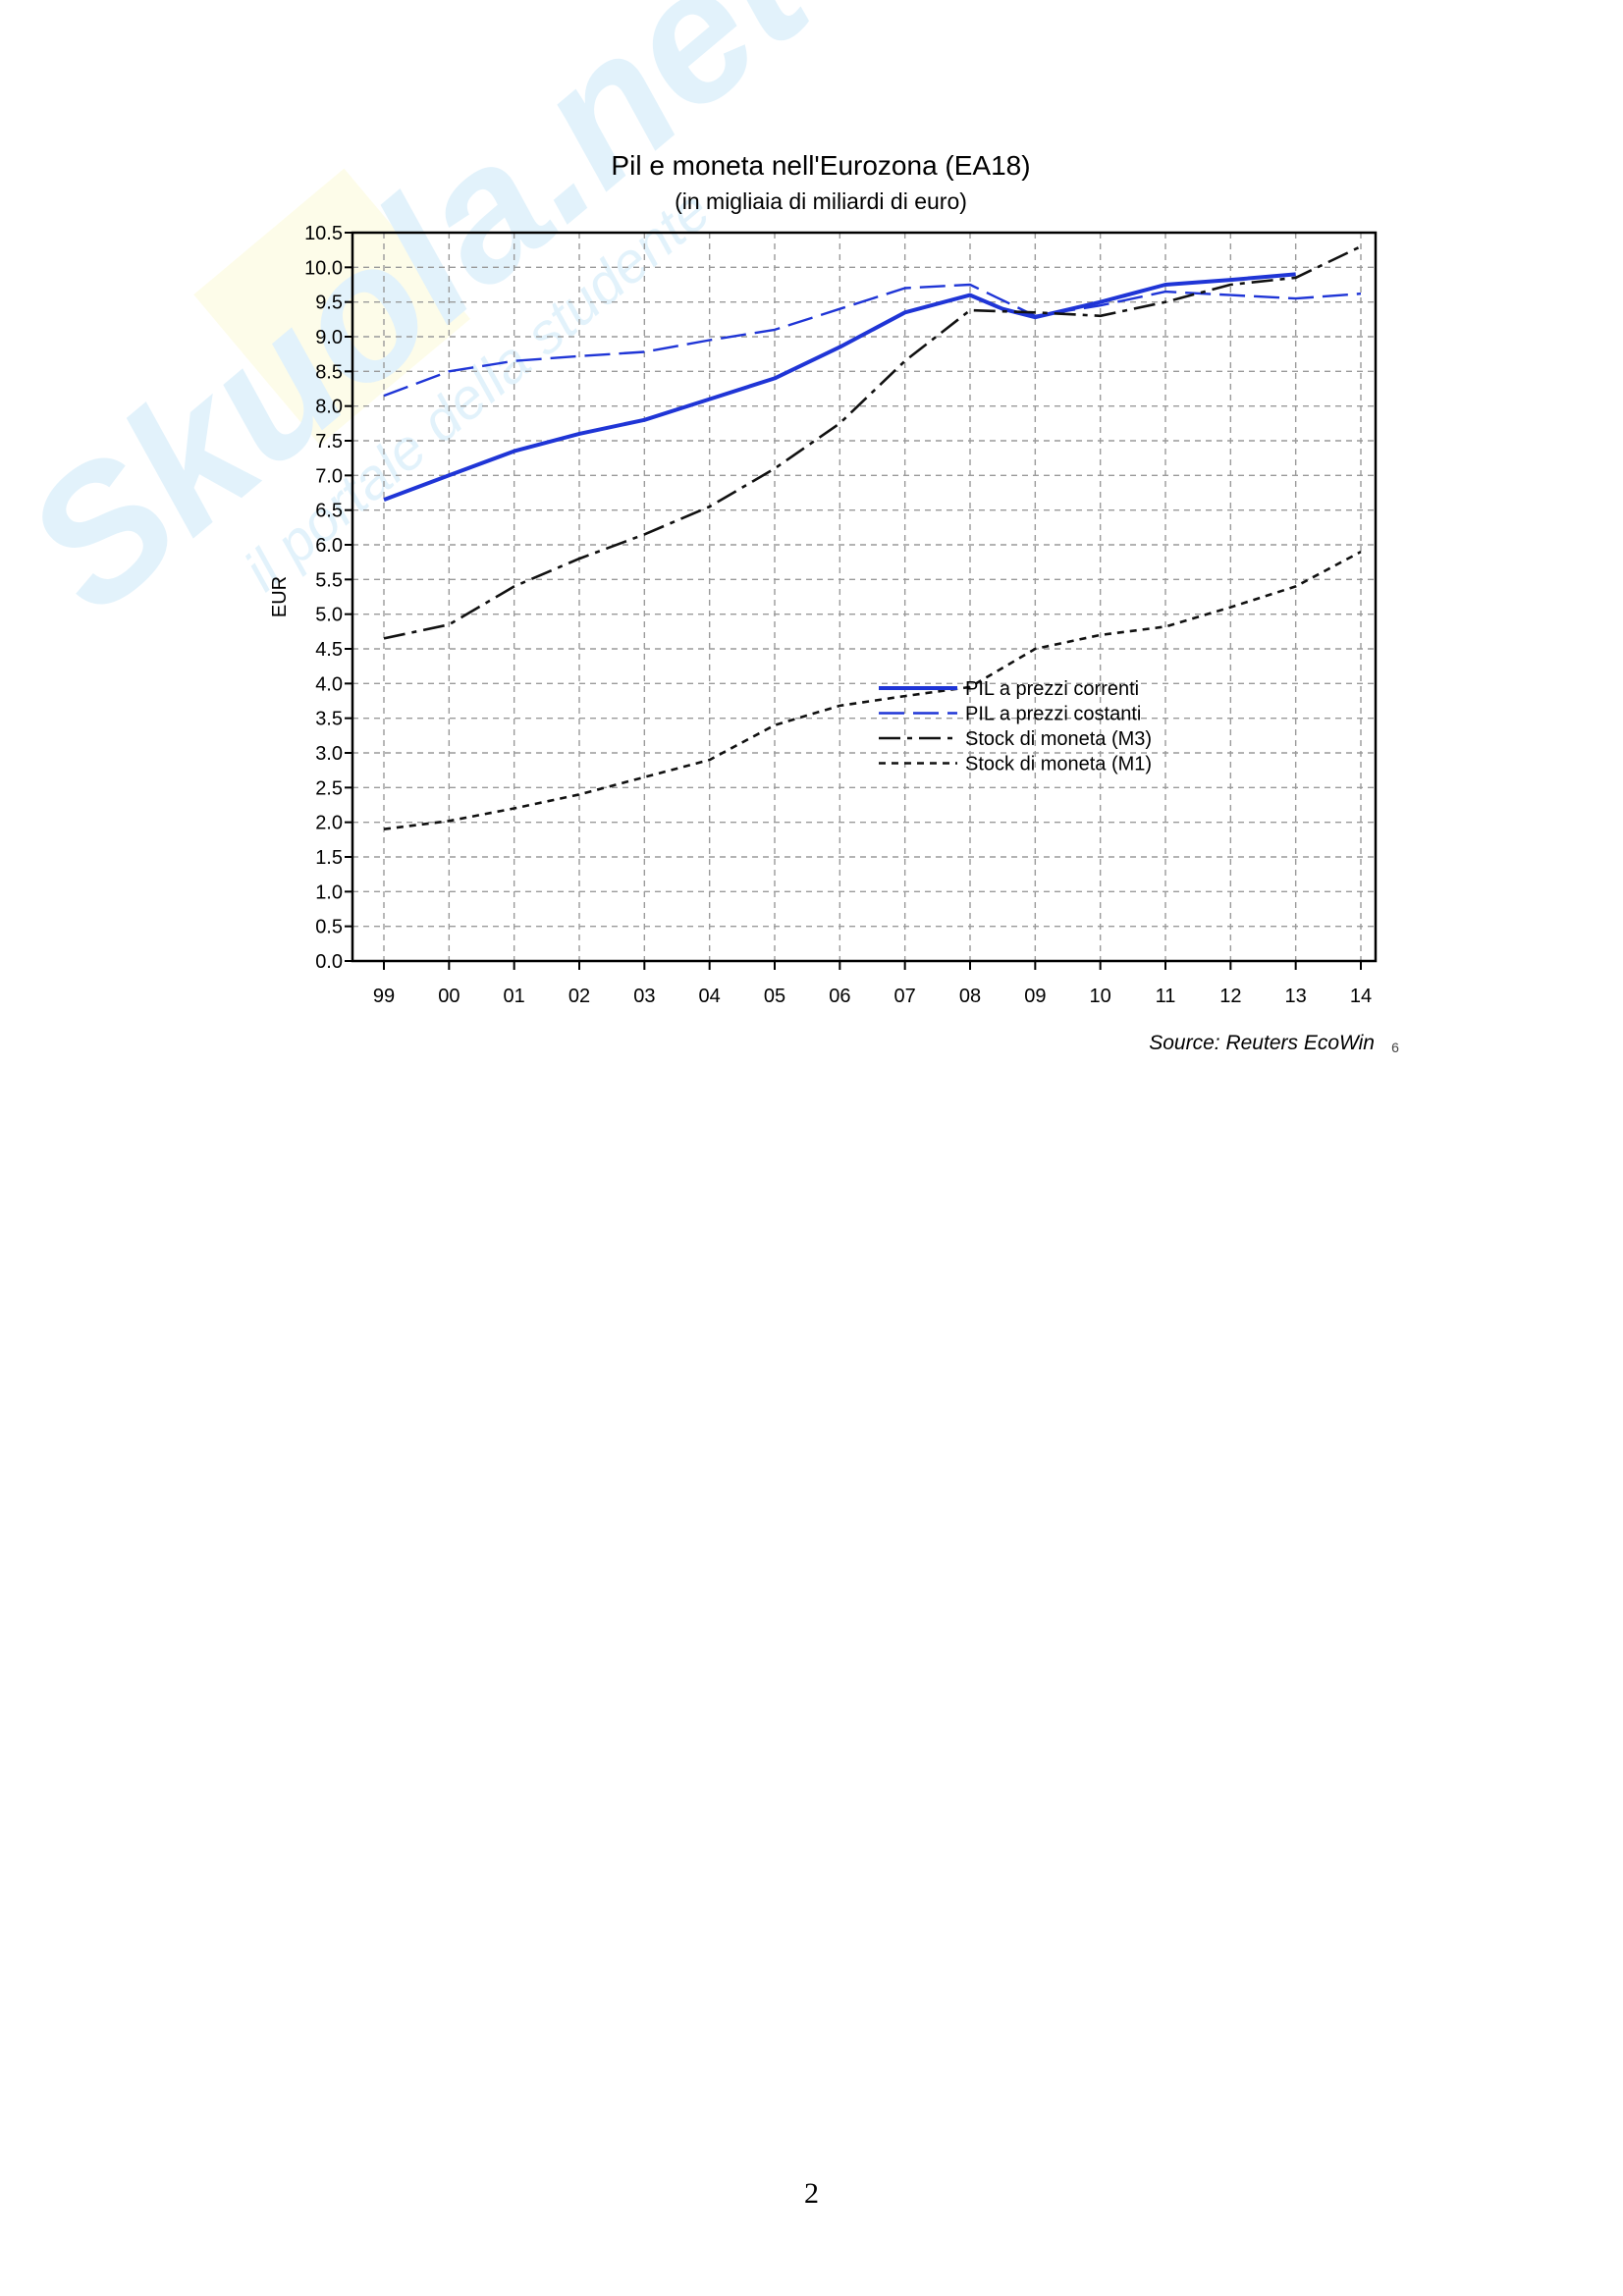 The image size is (1623, 2296). Describe the element at coordinates (280, 597) in the screenshot. I see `y-axis-label: EUR` at that location.